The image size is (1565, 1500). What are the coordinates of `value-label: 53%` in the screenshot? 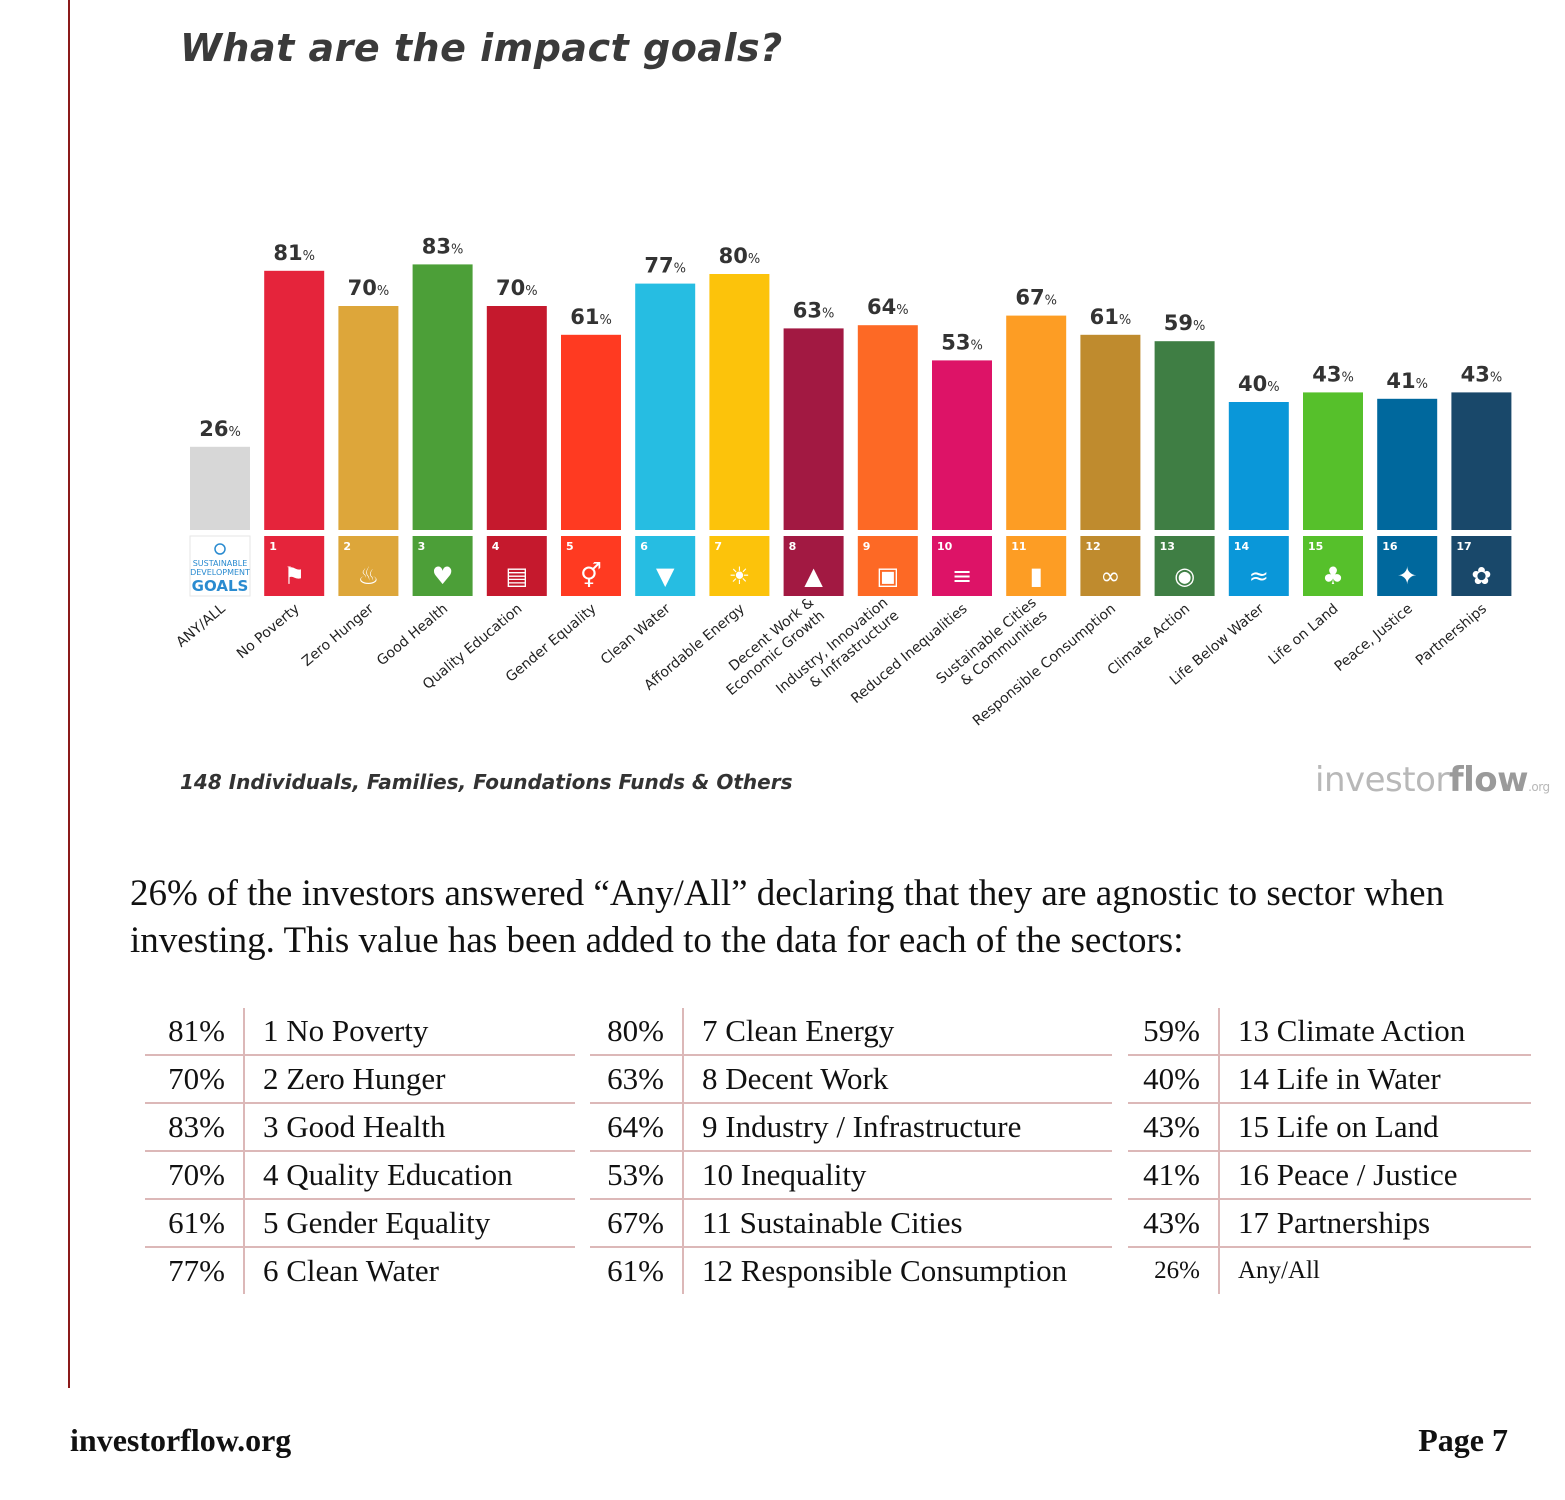 It's located at (962, 342).